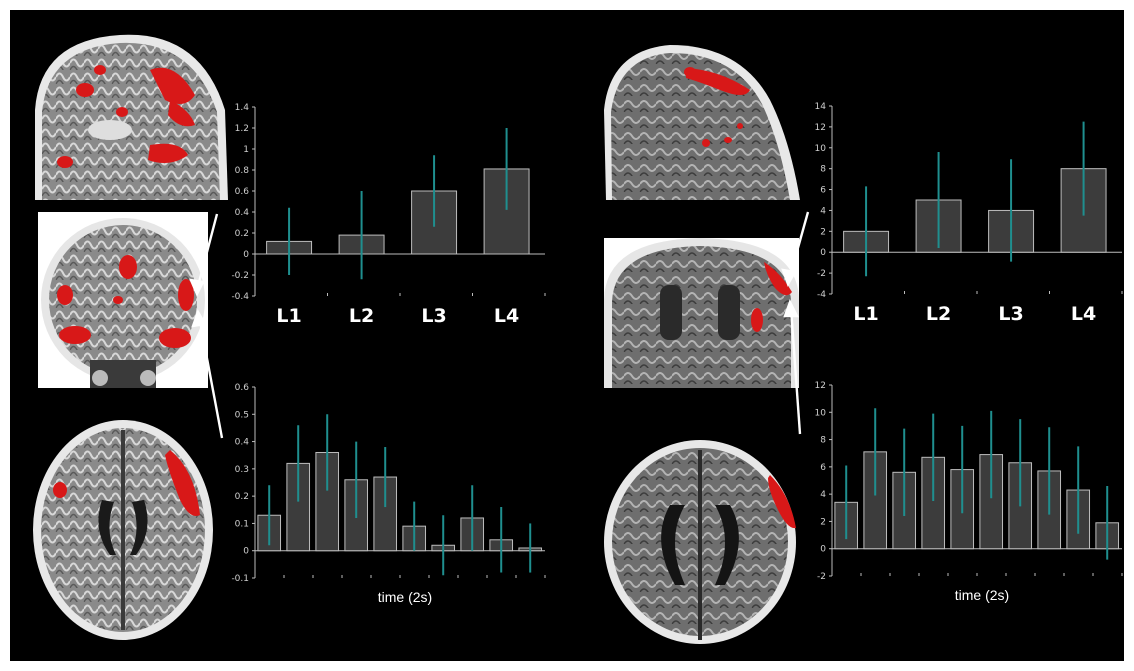 Image resolution: width=1134 pixels, height=671 pixels. Describe the element at coordinates (123, 300) in the screenshot. I see `left-coronal-slice` at that location.